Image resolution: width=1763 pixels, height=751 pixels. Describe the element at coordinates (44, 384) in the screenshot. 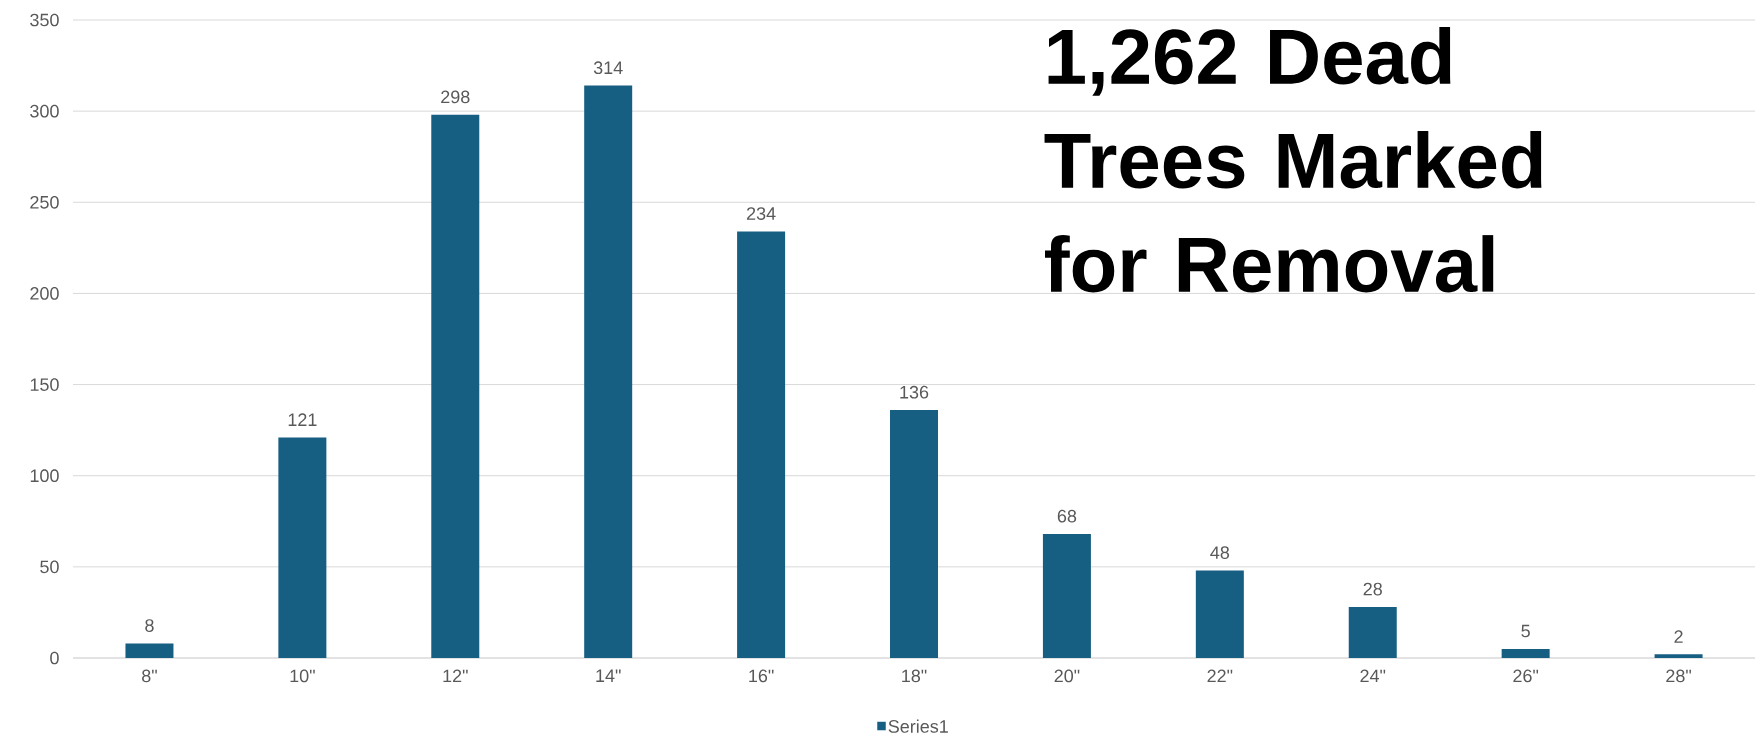

I see `y-tick-label: 150` at that location.